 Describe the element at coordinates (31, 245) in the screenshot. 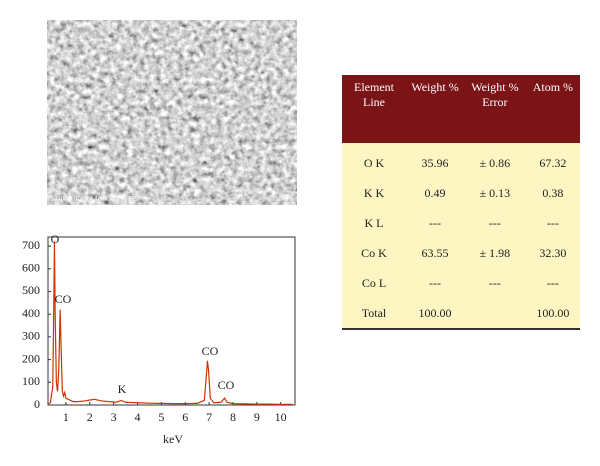

I see `y-tick-label: 700` at that location.